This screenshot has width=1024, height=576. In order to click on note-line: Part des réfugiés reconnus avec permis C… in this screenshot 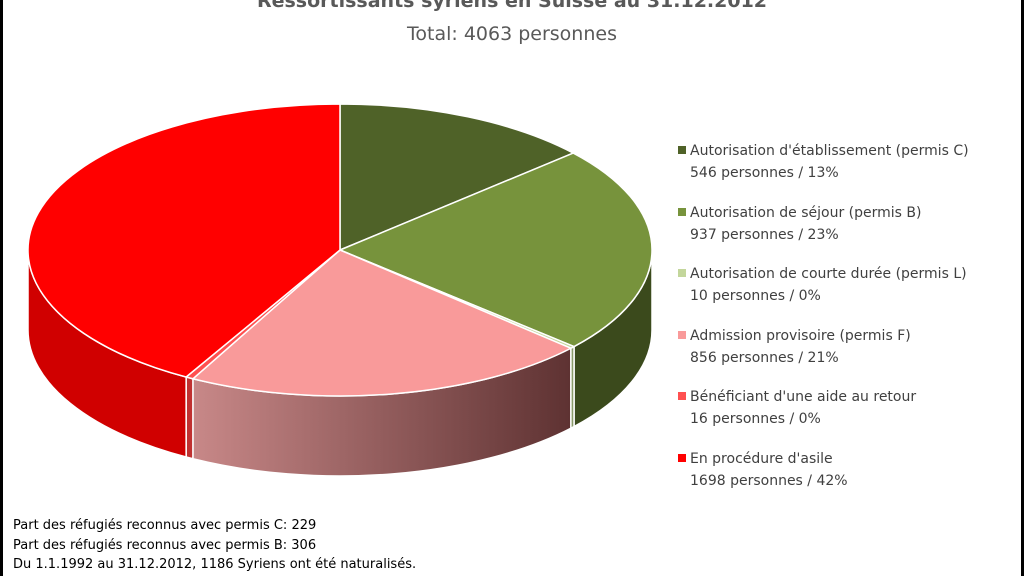, I will do `click(165, 525)`.